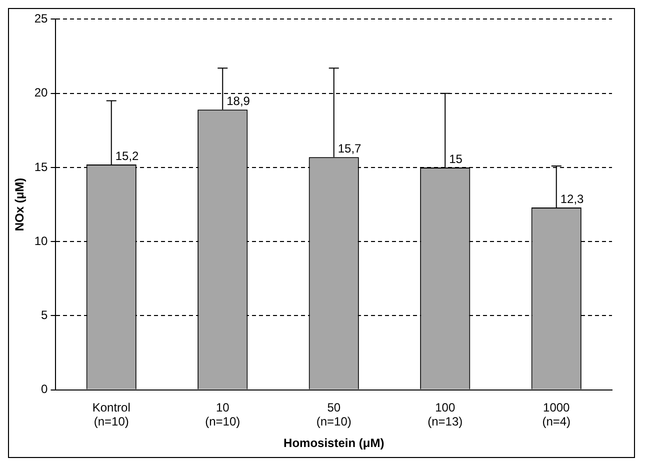 The image size is (645, 468). I want to click on data-label: 15,2, so click(127, 155).